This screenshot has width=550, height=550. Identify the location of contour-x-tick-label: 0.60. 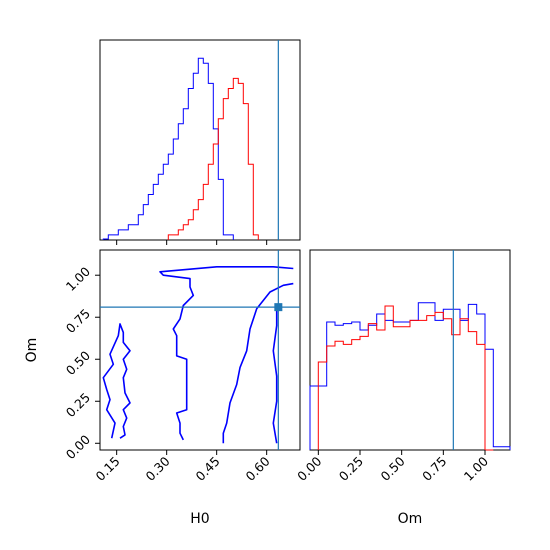
(257, 468).